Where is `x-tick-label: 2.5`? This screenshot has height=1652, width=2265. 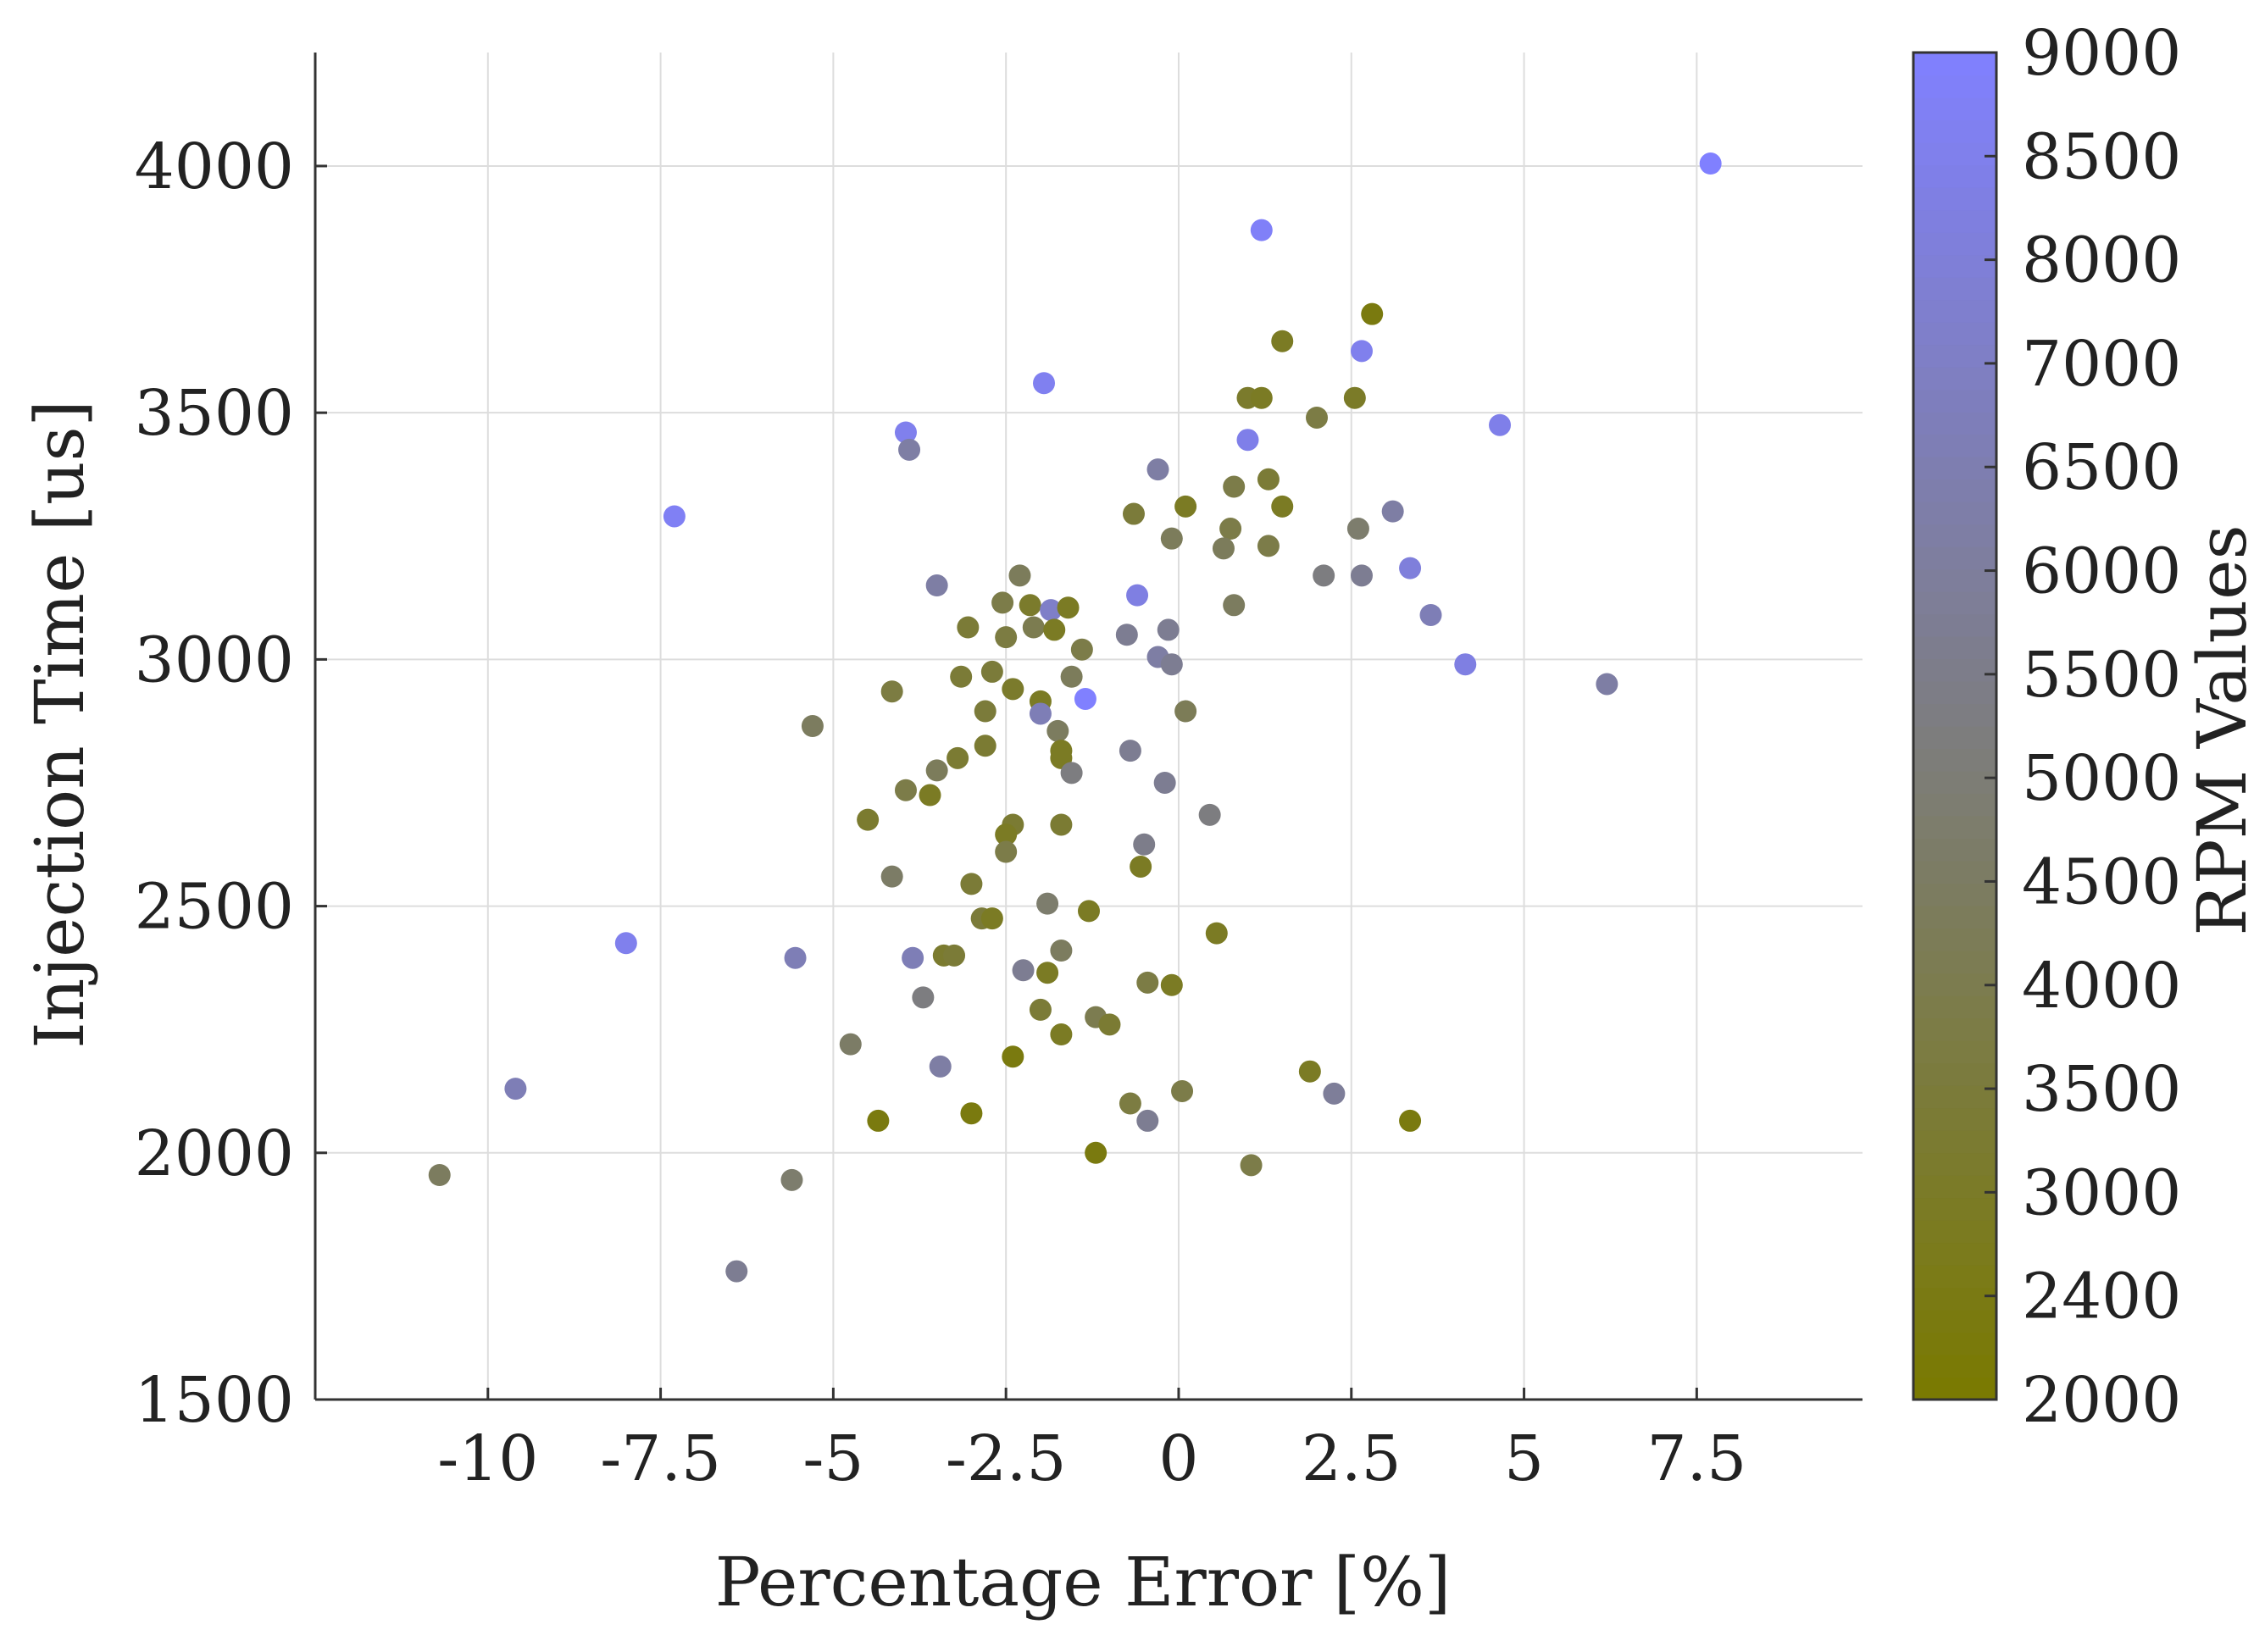
x-tick-label: 2.5 is located at coordinates (1352, 1458).